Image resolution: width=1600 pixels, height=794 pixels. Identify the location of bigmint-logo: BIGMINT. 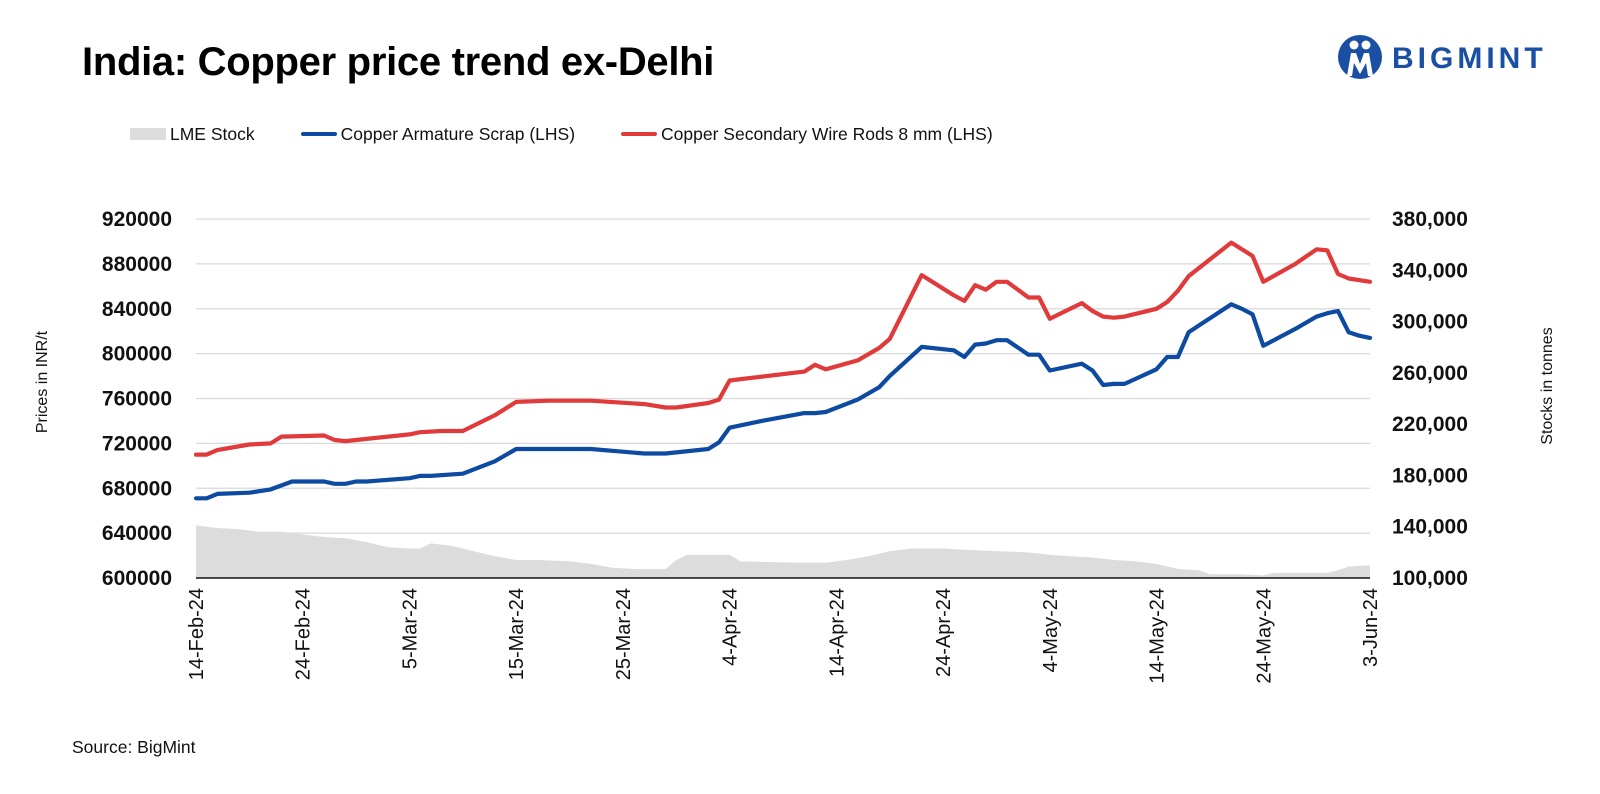
(1442, 57).